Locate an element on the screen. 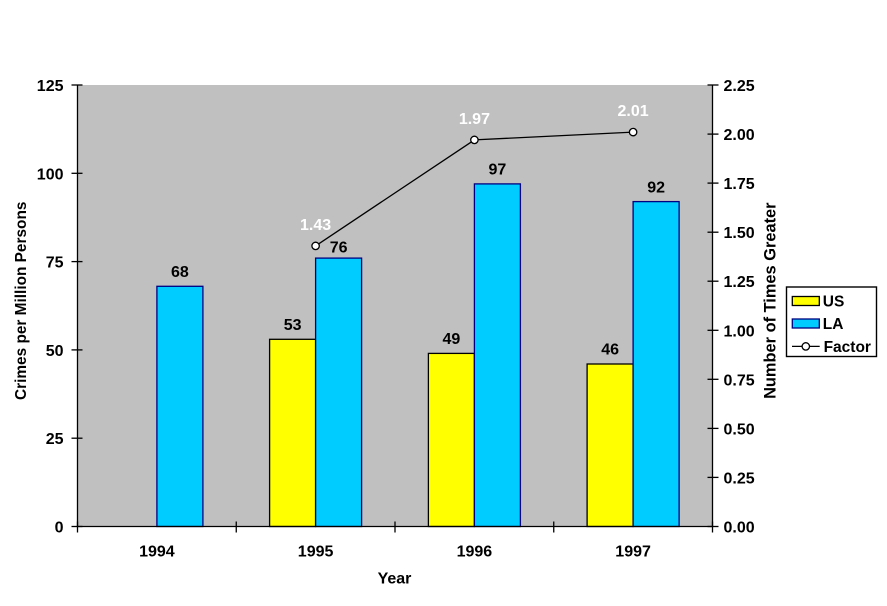 The height and width of the screenshot is (606, 887). svg-text: 53 is located at coordinates (293, 325).